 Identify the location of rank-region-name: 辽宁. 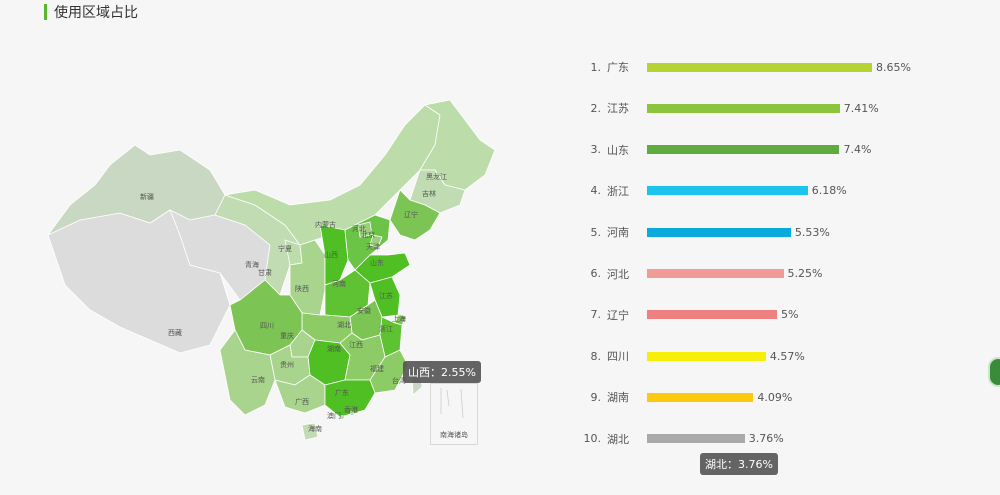
(618, 315).